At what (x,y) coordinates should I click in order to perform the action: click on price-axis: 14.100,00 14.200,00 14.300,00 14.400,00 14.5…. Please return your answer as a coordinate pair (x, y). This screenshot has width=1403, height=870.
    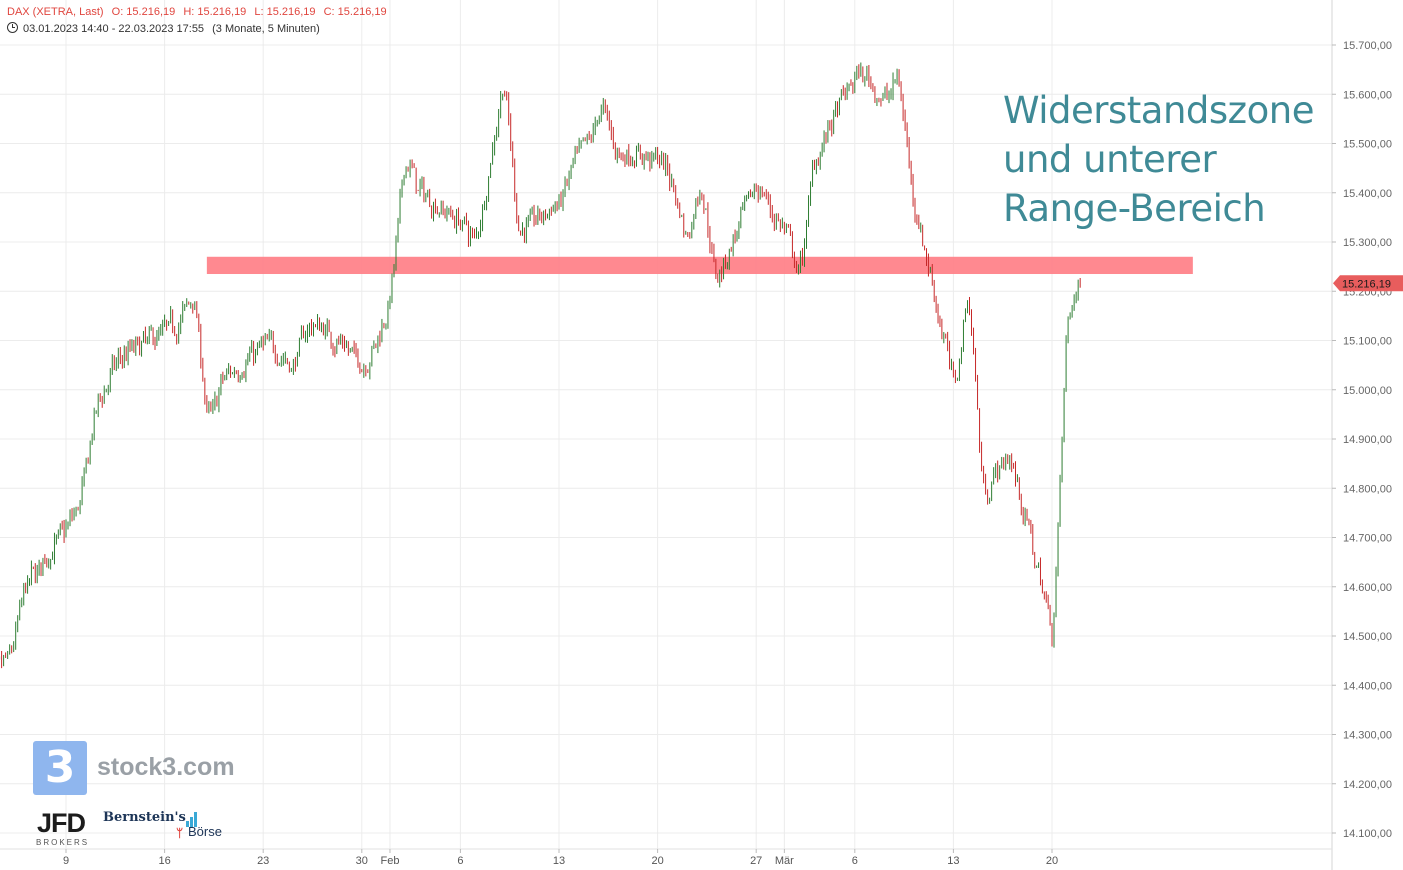
    Looking at the image, I should click on (1362, 440).